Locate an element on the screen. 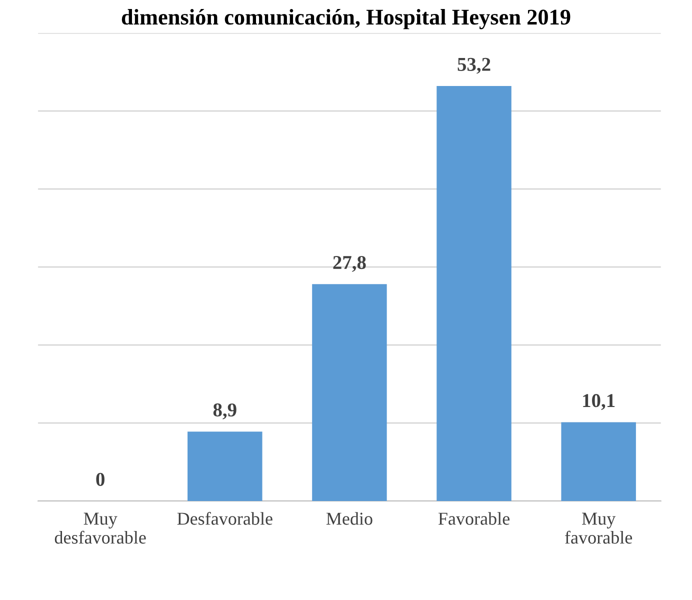 Image resolution: width=692 pixels, height=600 pixels. x-tick-label: Desfavorable is located at coordinates (224, 518).